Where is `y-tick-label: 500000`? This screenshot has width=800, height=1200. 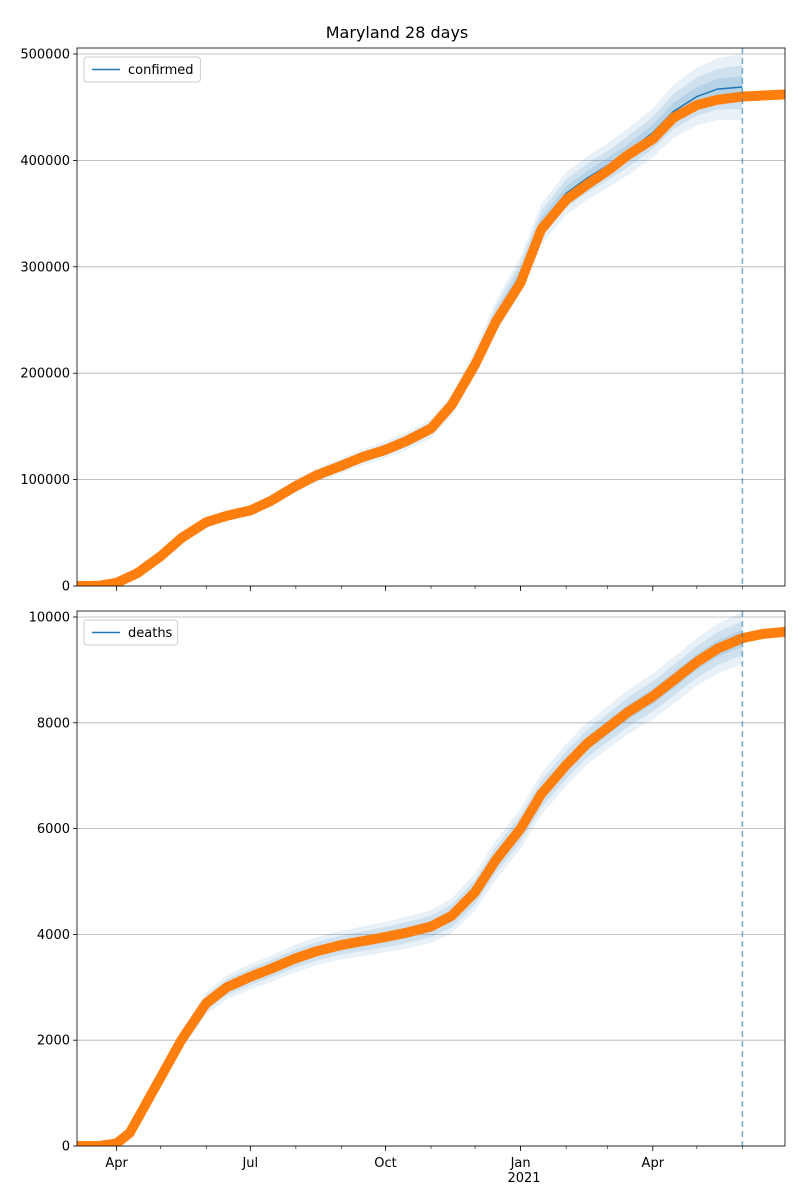
y-tick-label: 500000 is located at coordinates (45, 55).